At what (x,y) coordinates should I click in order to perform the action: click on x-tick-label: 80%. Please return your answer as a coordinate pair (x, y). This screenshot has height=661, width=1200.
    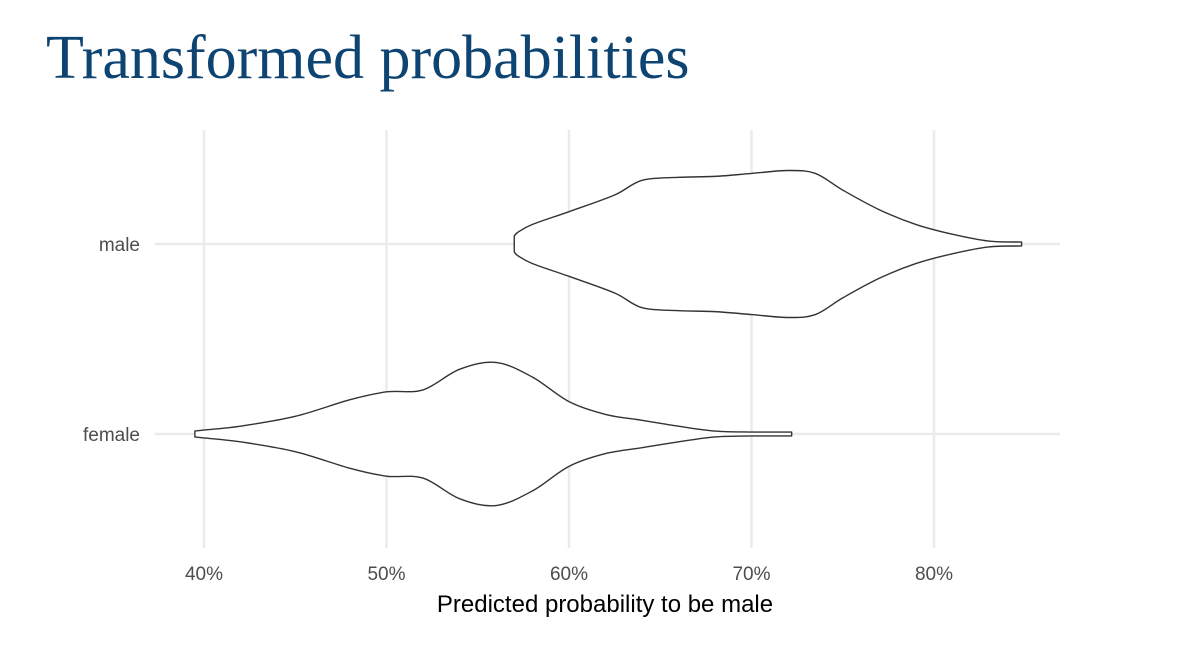
    Looking at the image, I should click on (934, 574).